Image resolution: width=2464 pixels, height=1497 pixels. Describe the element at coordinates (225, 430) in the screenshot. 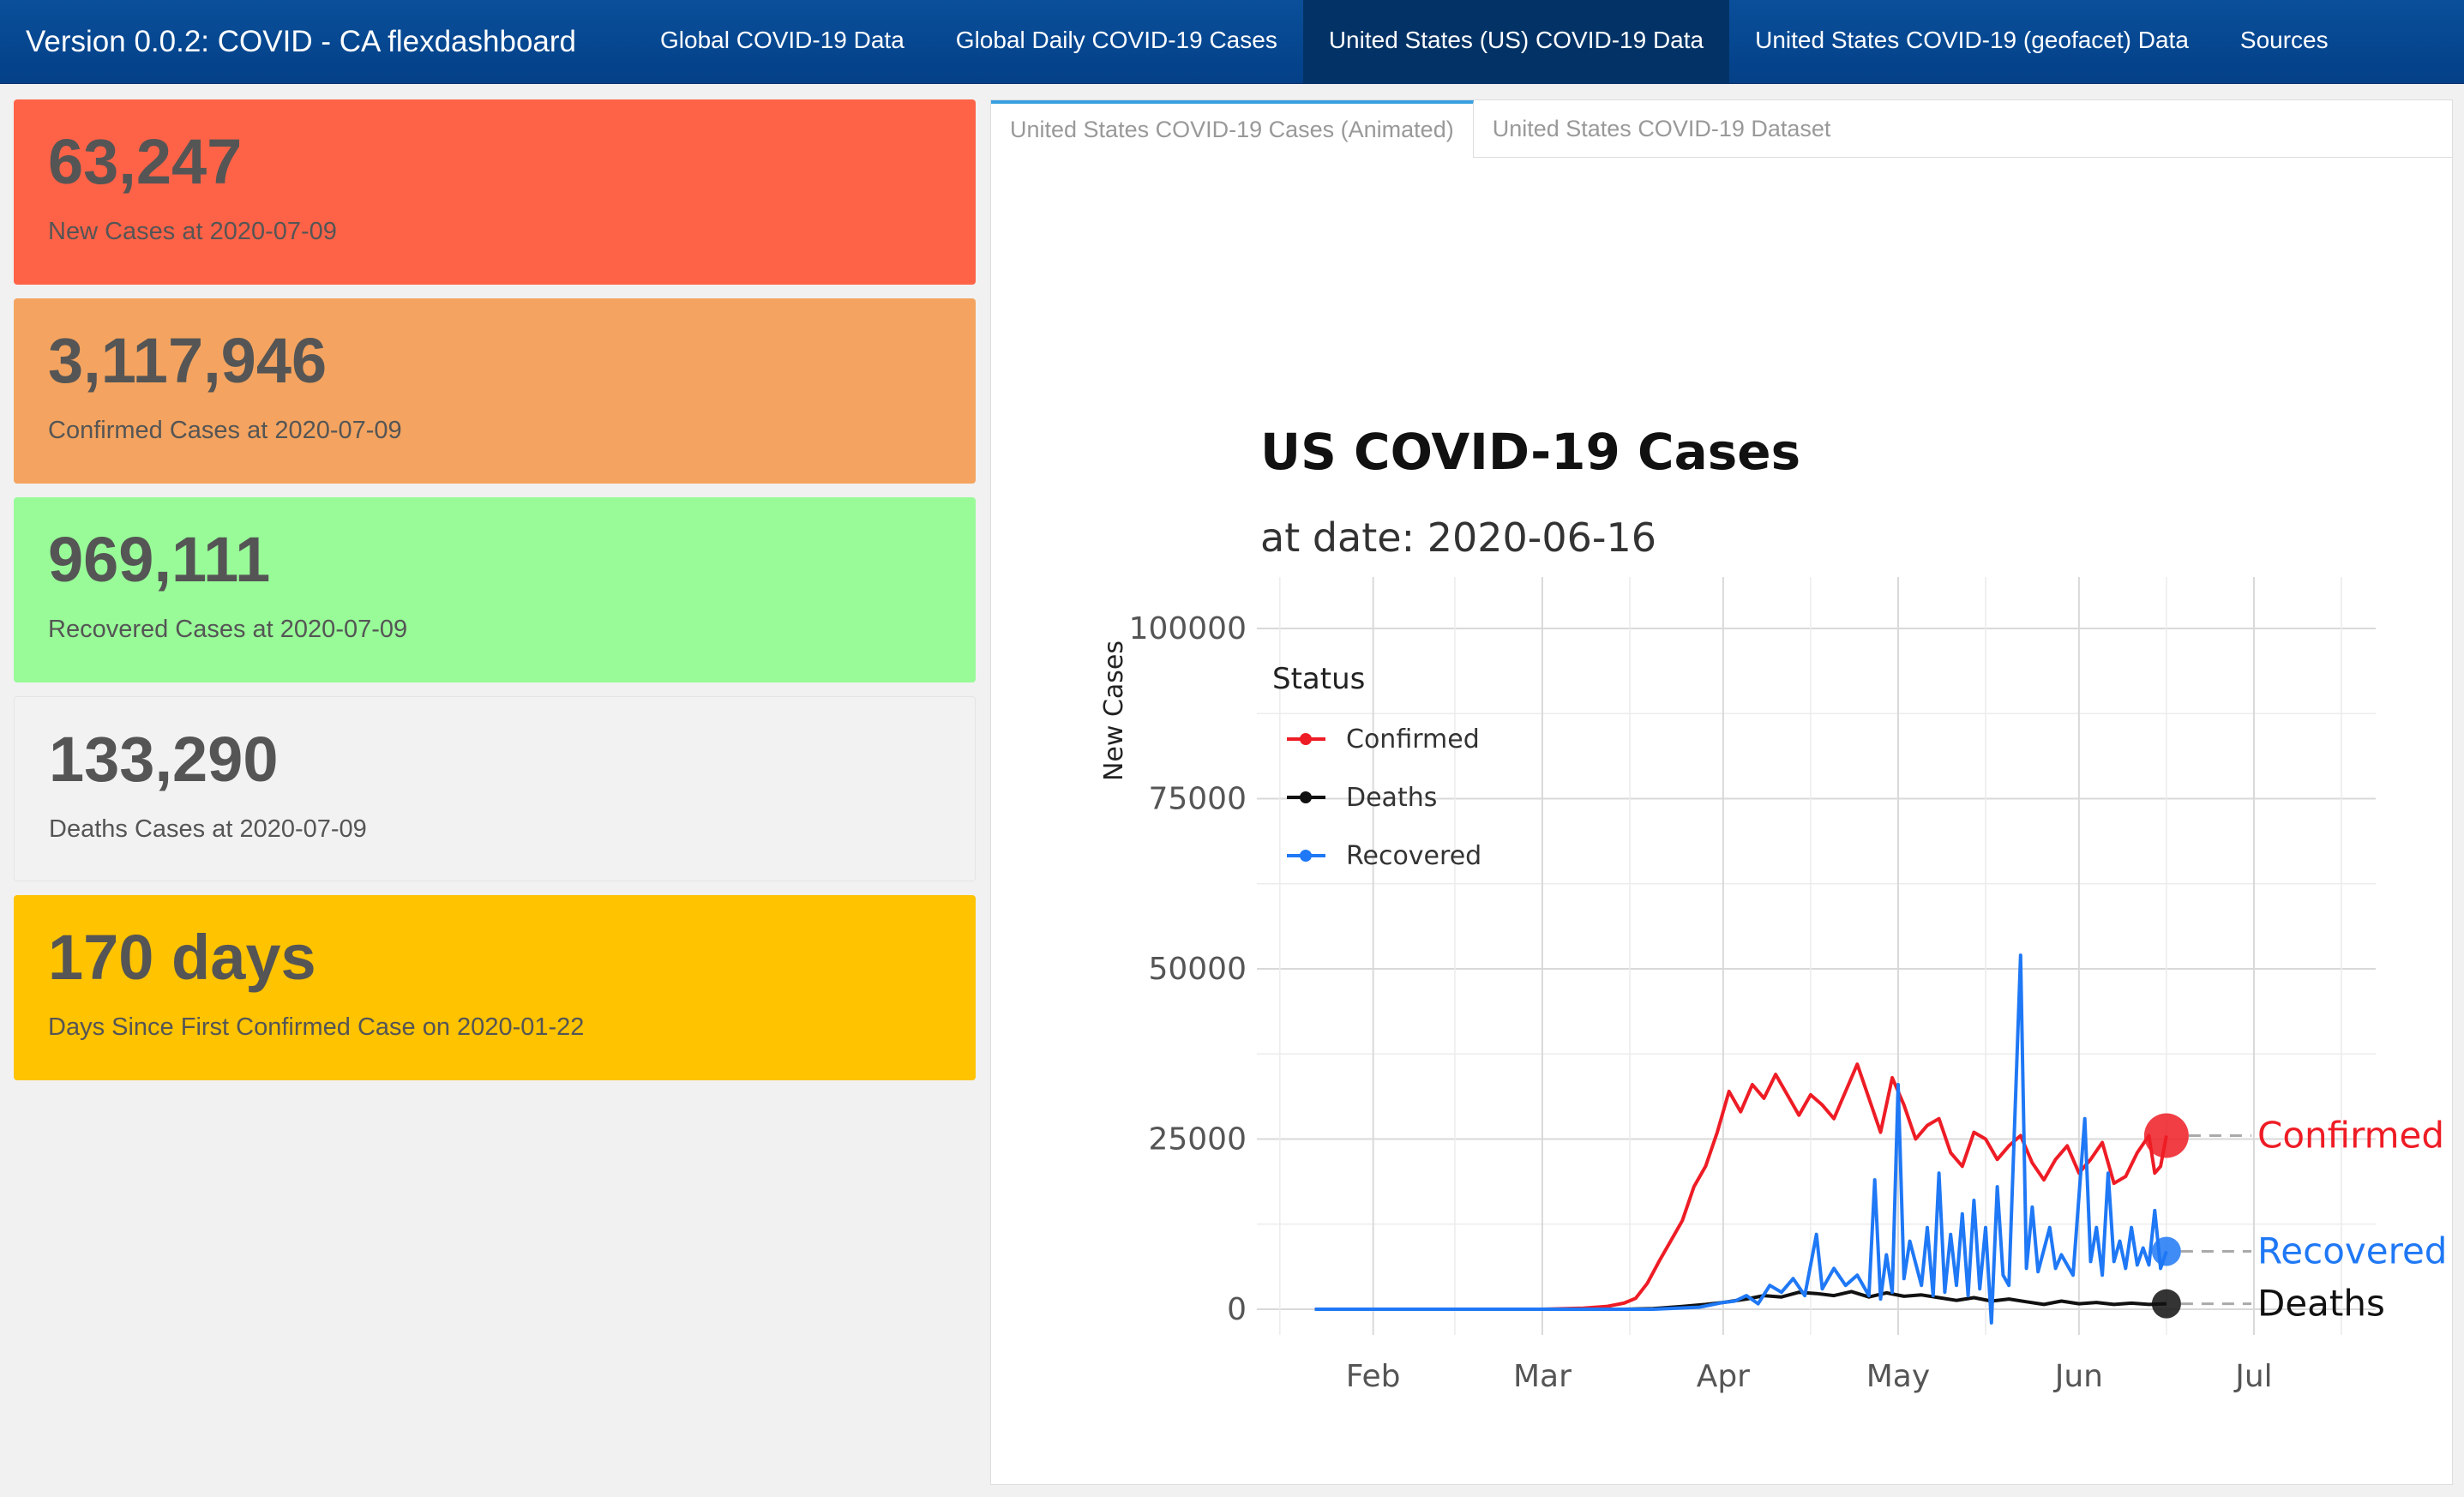

I see `confirmed-cases-caption: Confirmed Cases at 2020-07-09` at that location.